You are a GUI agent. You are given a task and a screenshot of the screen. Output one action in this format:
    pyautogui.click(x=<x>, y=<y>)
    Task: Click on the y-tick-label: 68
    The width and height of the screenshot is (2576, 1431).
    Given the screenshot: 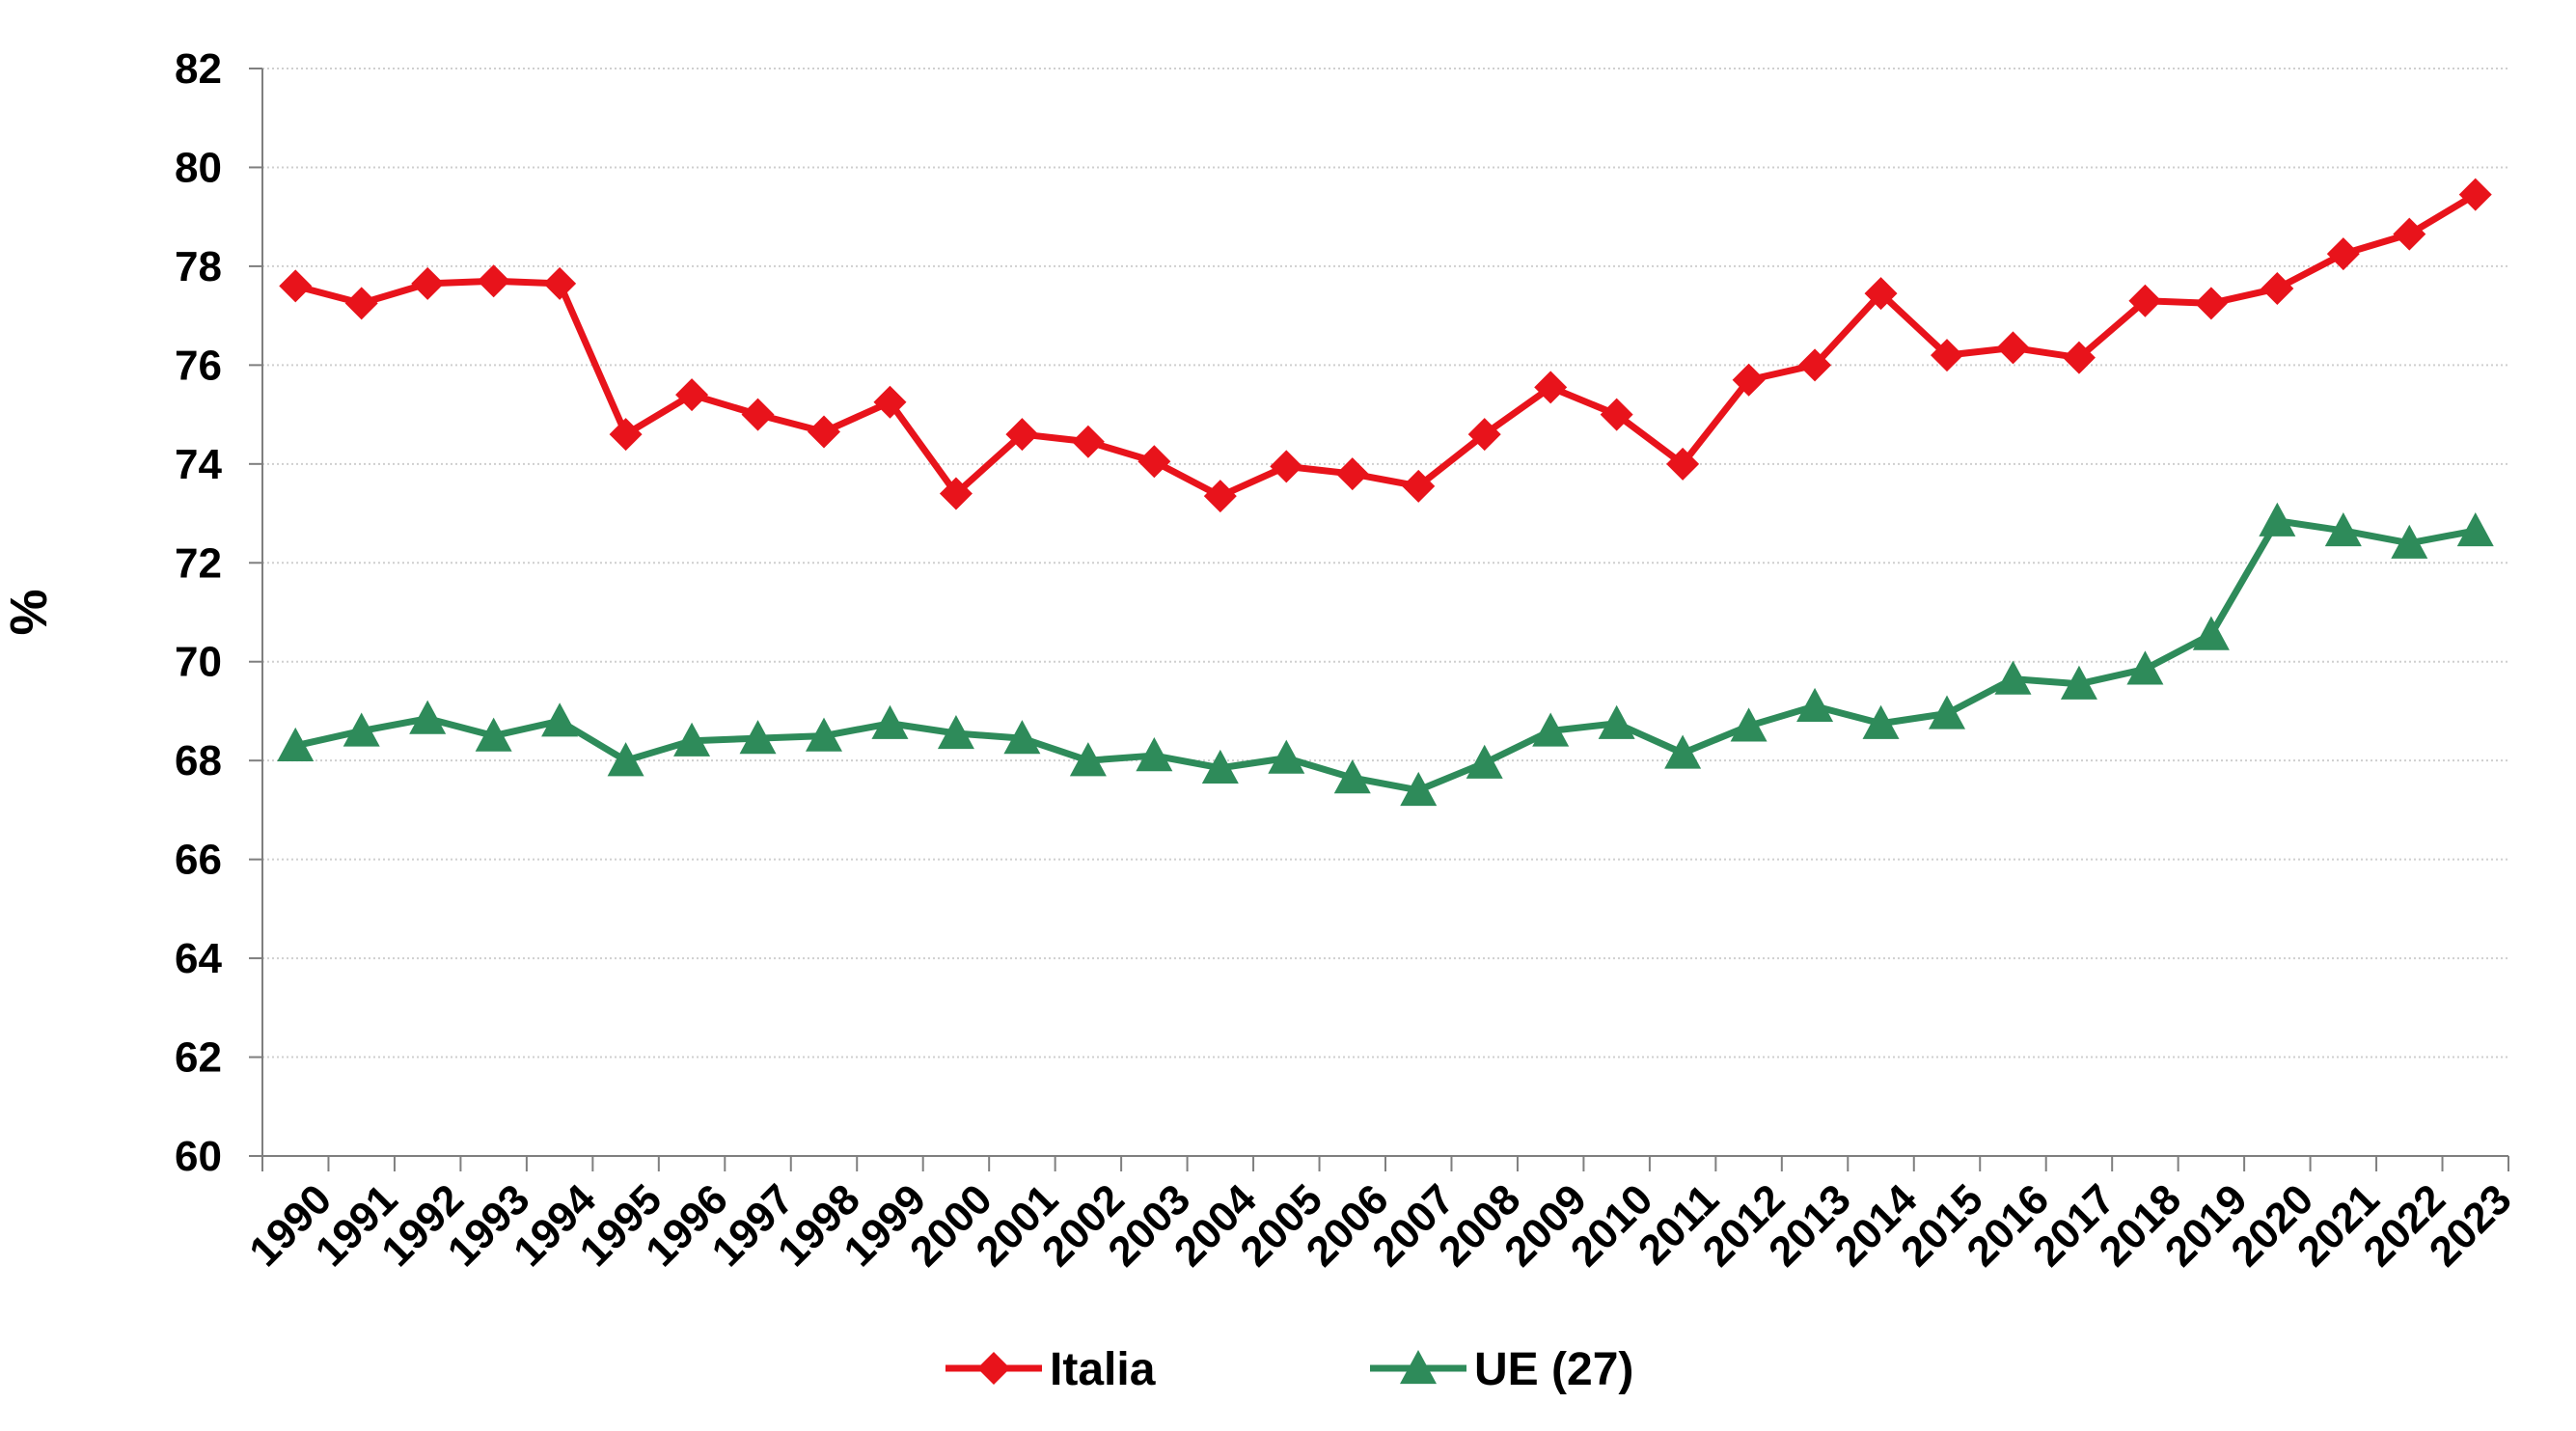 What is the action you would take?
    pyautogui.click(x=199, y=760)
    